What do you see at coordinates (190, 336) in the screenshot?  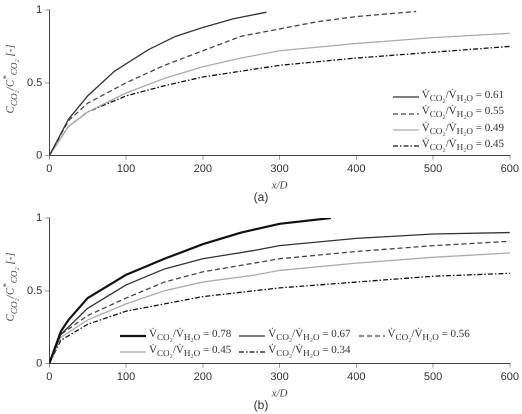 I see `legend-label: V̇$_{CO₂}$/V̇$_{H₂O}$ = 0.78` at bounding box center [190, 336].